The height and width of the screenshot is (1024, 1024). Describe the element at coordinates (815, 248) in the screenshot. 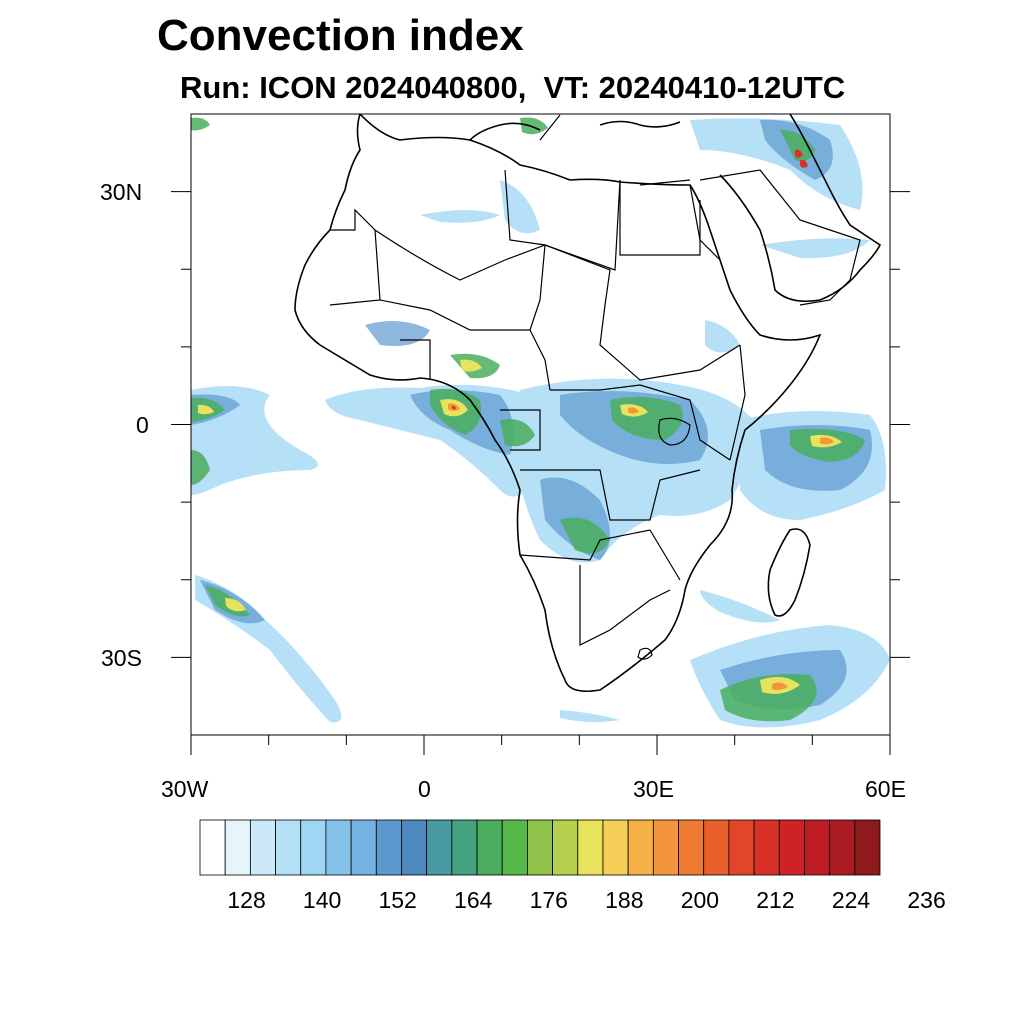

I see `convection-area-arabia` at that location.